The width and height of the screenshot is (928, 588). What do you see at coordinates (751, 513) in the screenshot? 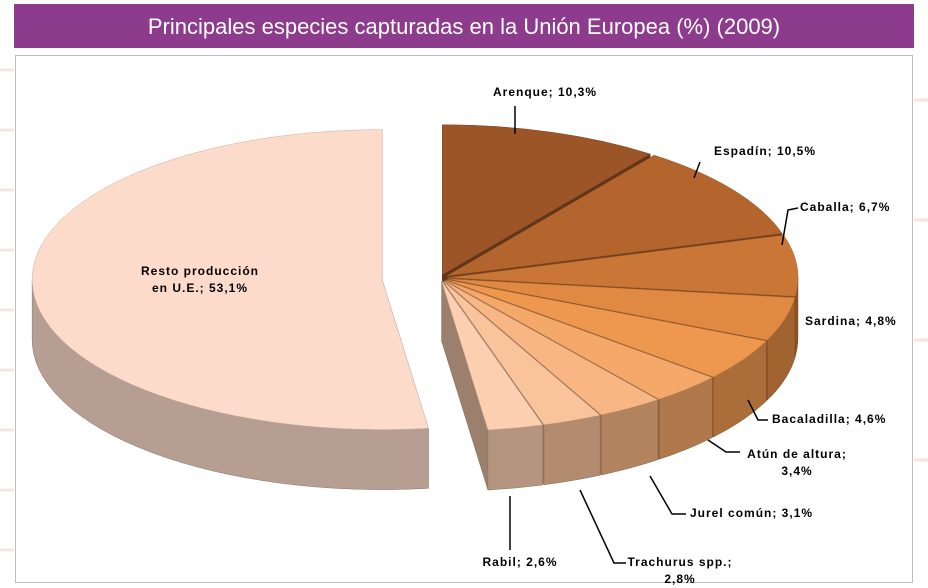
I see `data-label: Jurel común; 3,1%` at bounding box center [751, 513].